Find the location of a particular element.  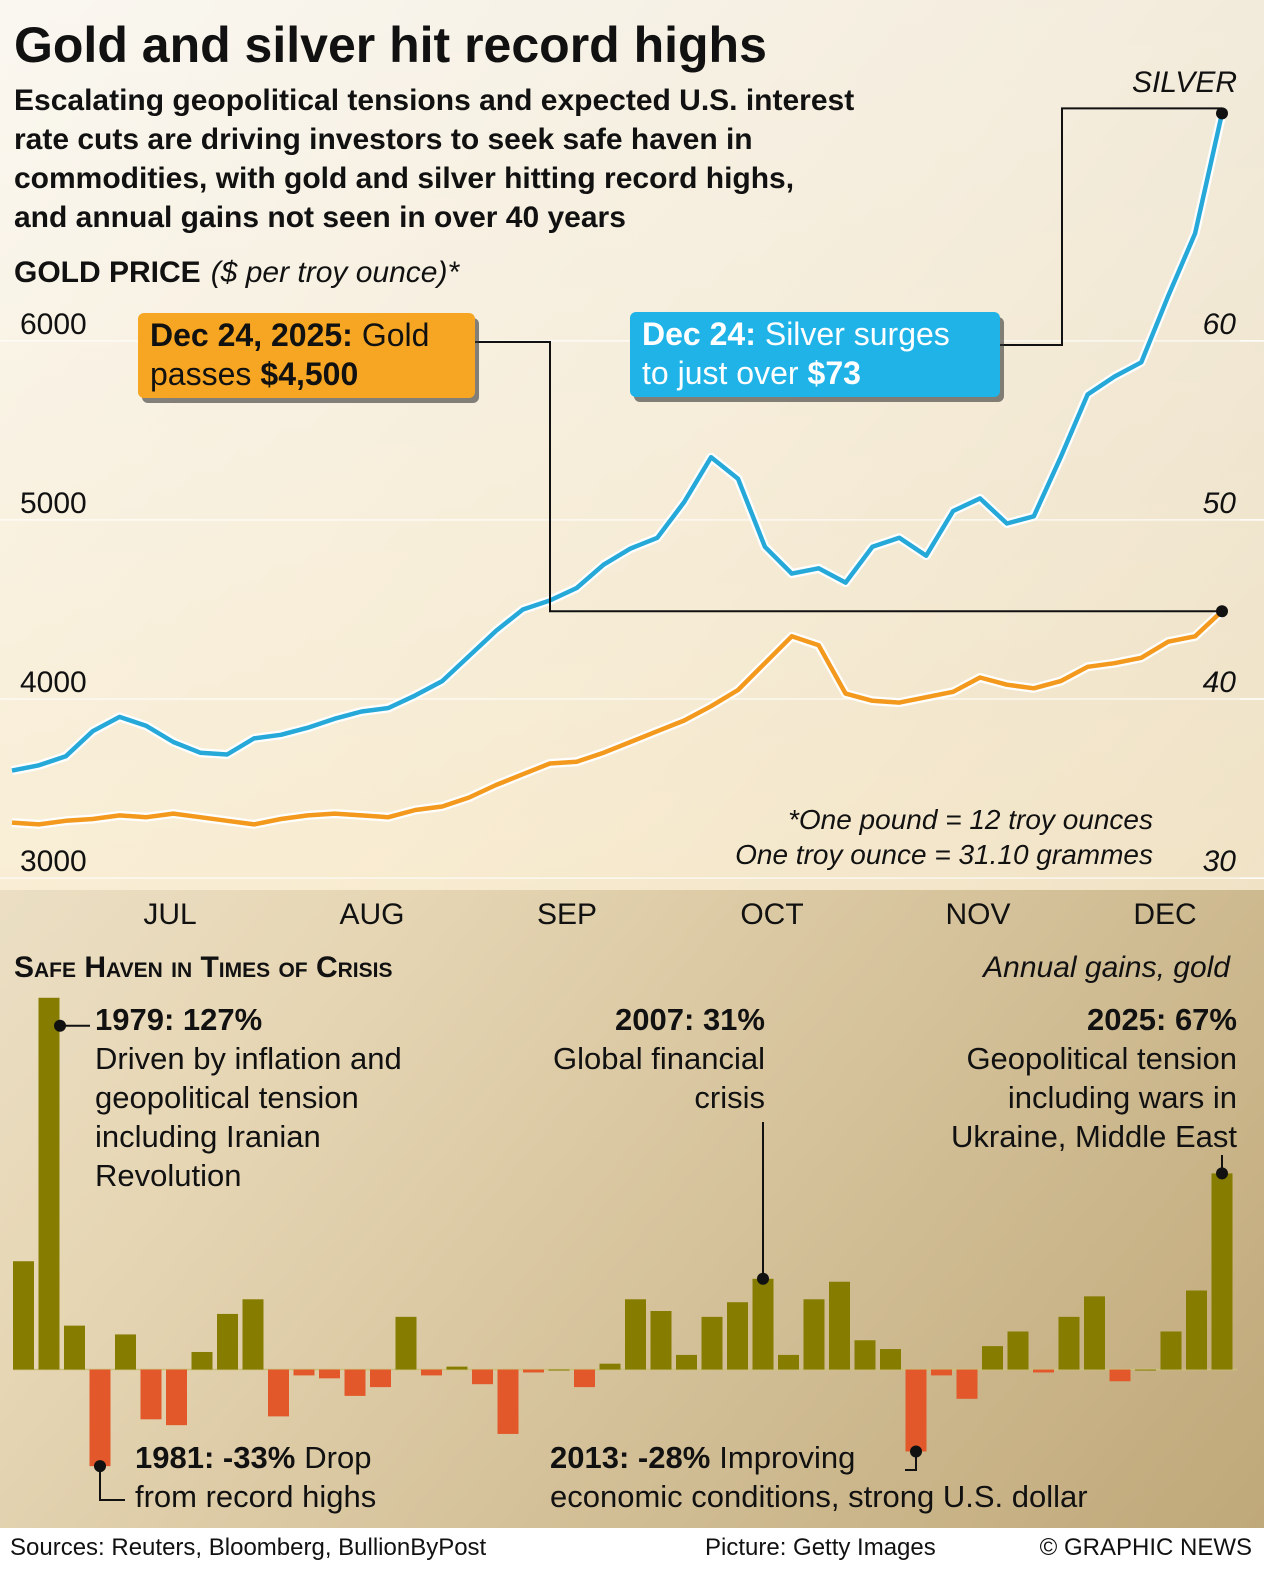

footnote: One troy ounce = 31.10 grammes is located at coordinates (944, 854).